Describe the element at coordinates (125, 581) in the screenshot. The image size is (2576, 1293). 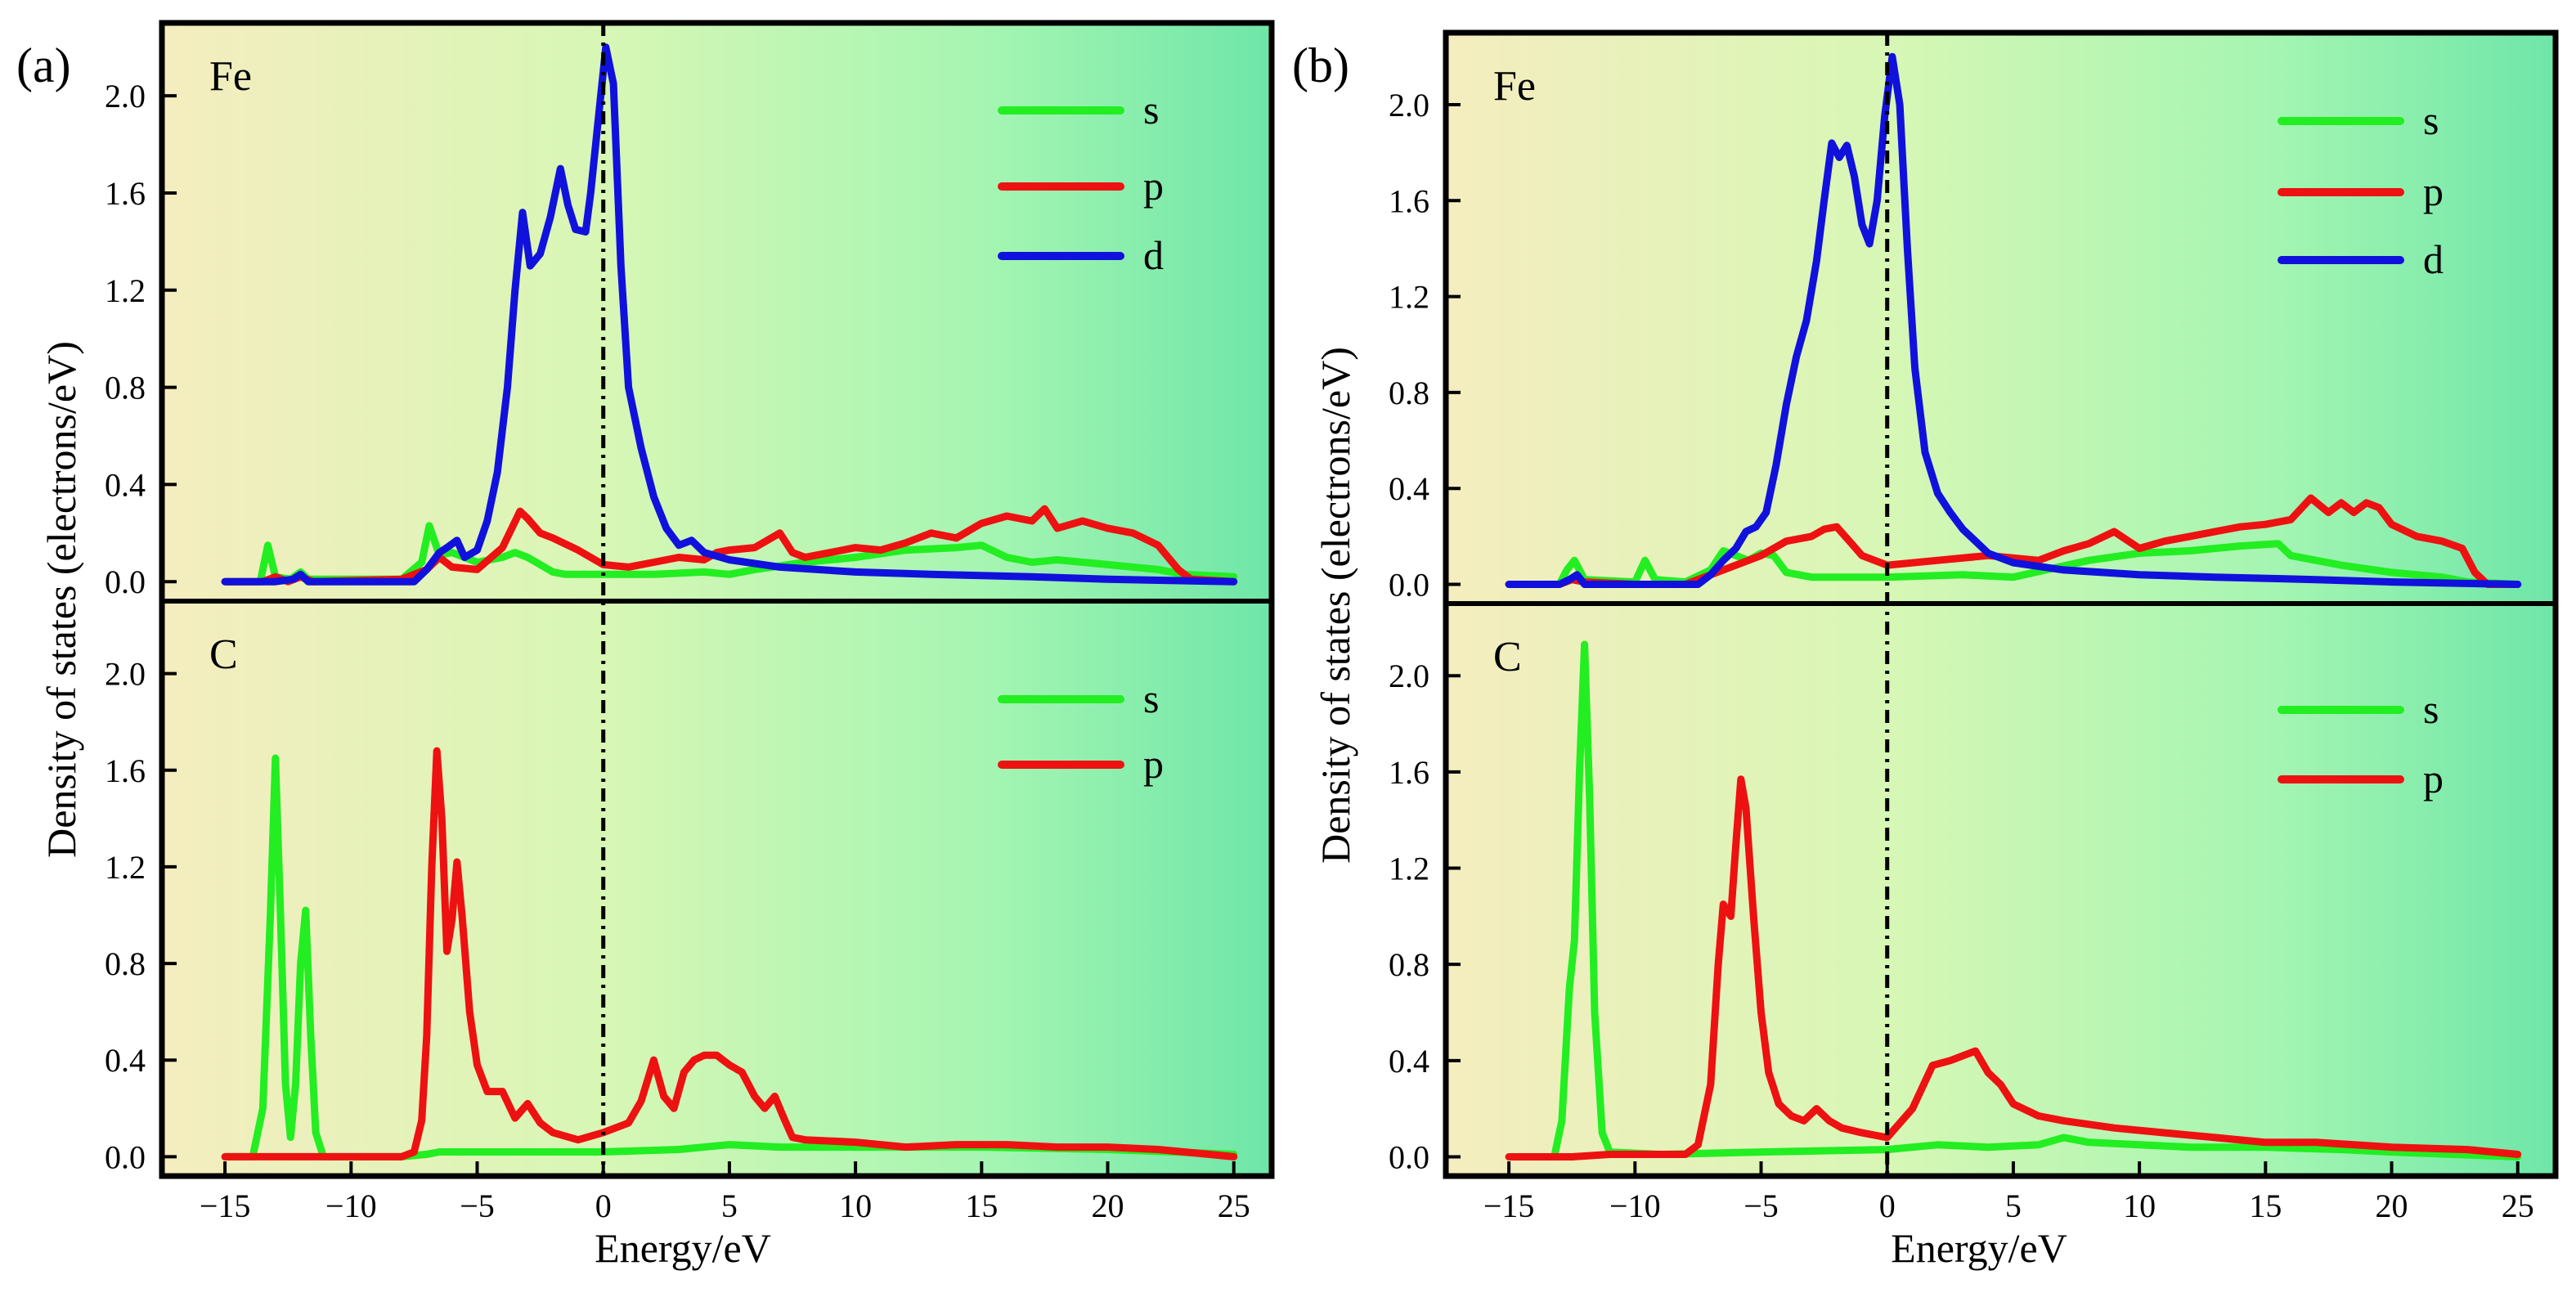
I see `panel-a-fe-y-tick-label: 0.0` at that location.